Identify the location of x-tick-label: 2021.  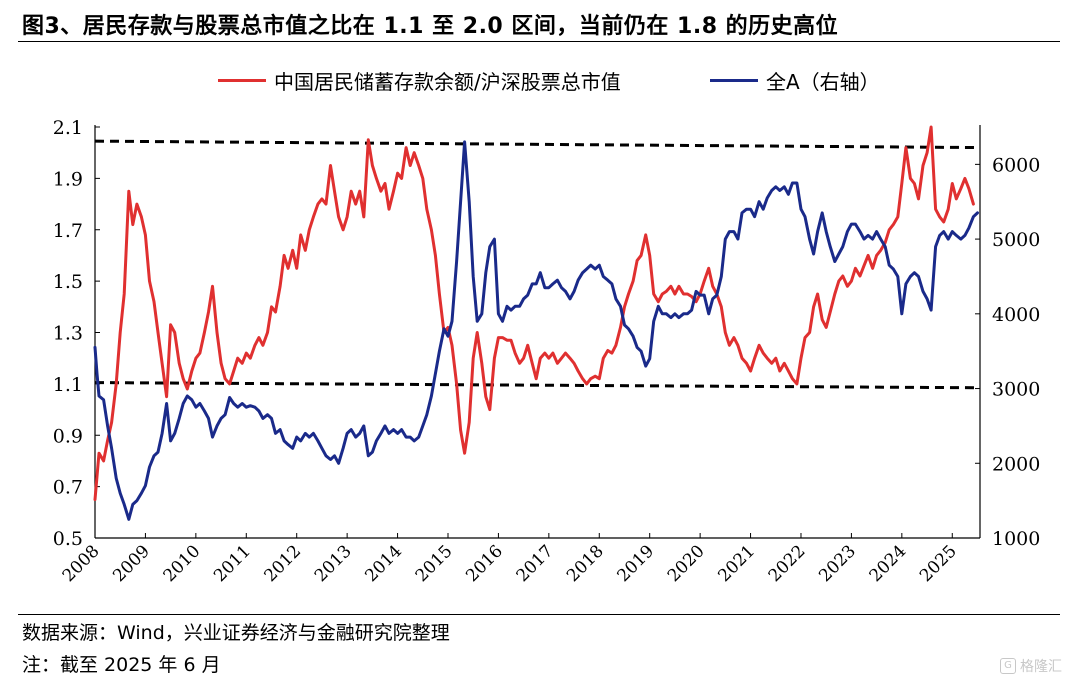
(736, 563).